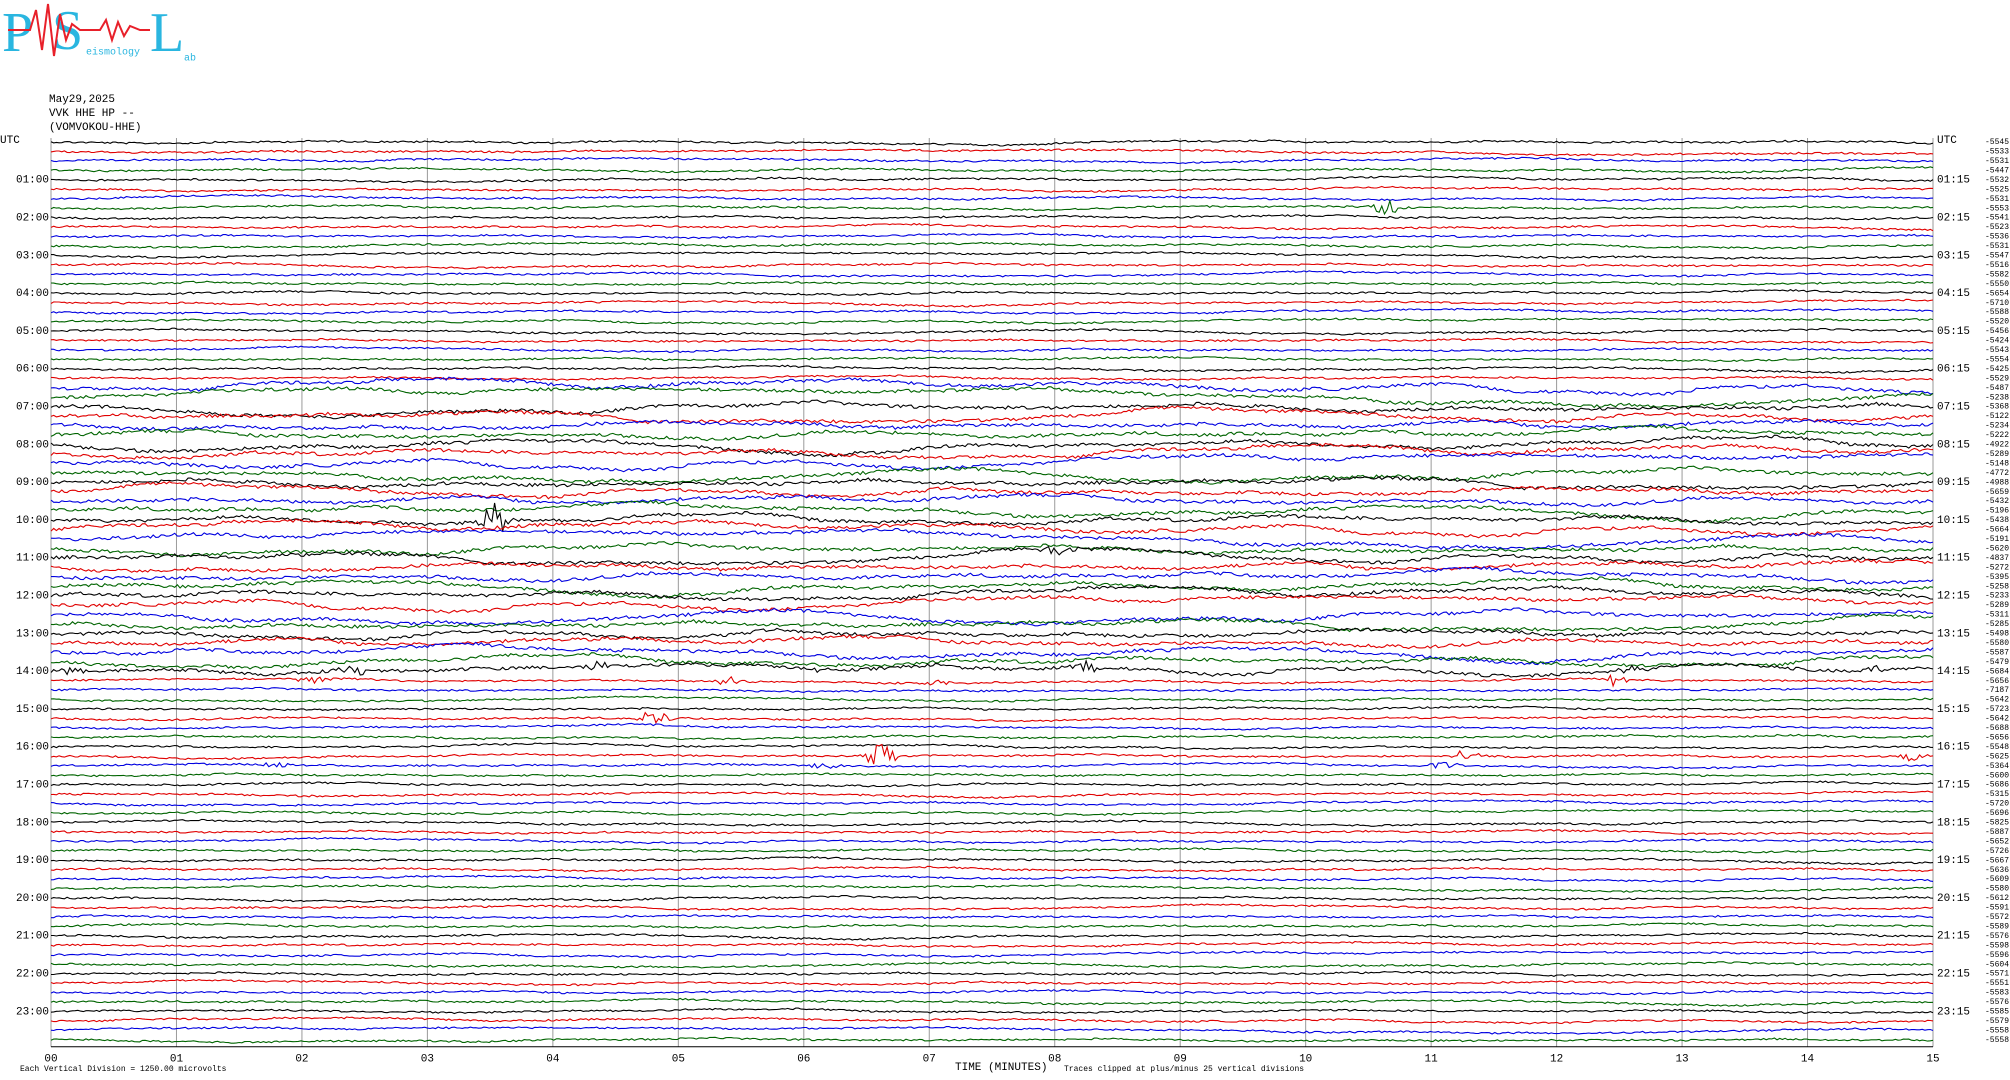  I want to click on trace-offset: -5536, so click(1997, 237).